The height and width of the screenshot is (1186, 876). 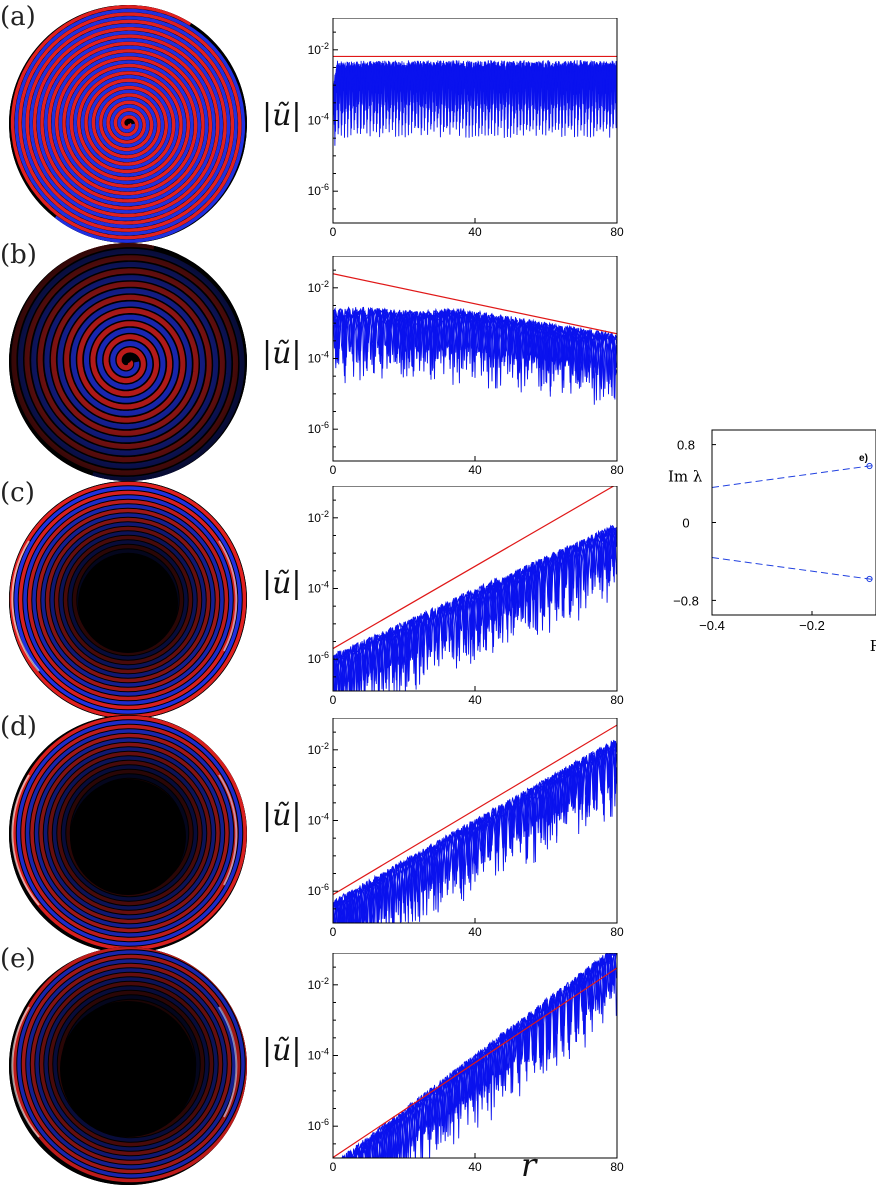 What do you see at coordinates (686, 600) in the screenshot?
I see `eig-y-tick: −0.8` at bounding box center [686, 600].